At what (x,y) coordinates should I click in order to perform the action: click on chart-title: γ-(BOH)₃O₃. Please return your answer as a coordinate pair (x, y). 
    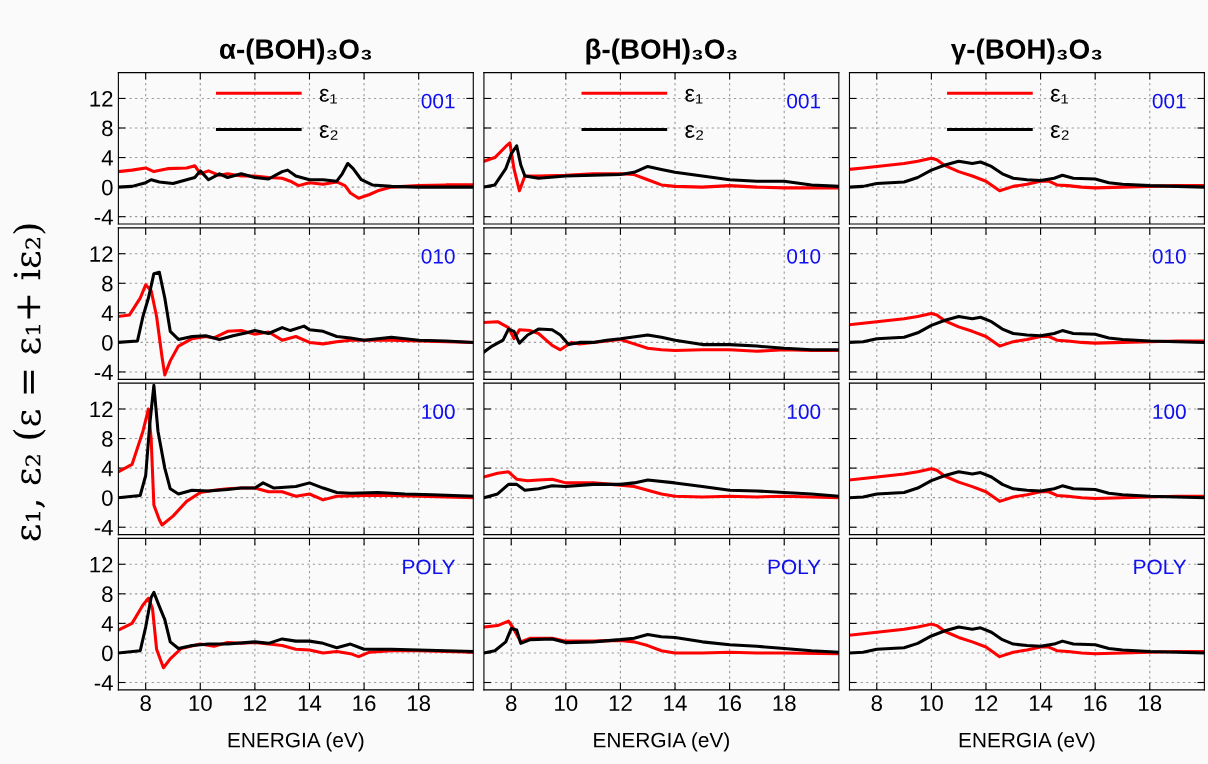
    Looking at the image, I should click on (1026, 51).